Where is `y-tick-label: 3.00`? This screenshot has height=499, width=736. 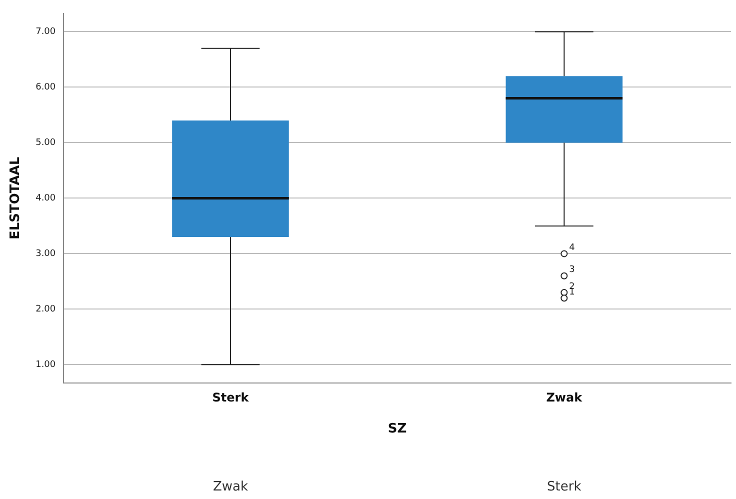 y-tick-label: 3.00 is located at coordinates (46, 254).